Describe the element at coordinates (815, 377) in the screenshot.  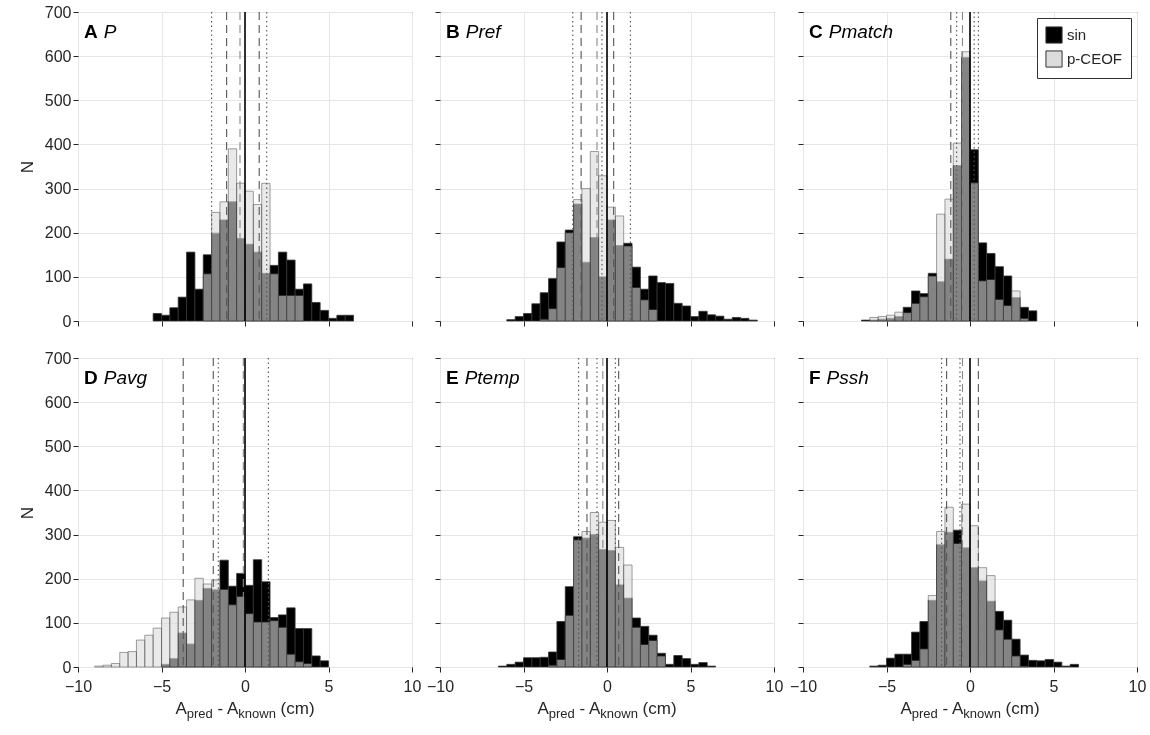
I see `text: F` at that location.